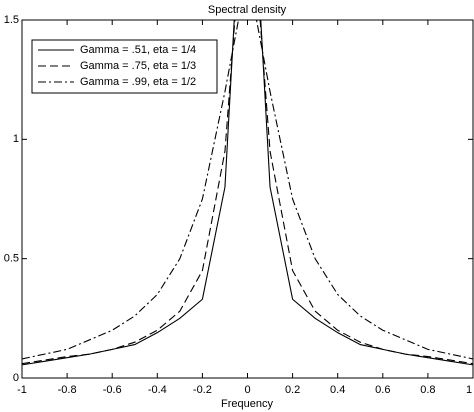 Image resolution: width=474 pixels, height=412 pixels. Describe the element at coordinates (469, 390) in the screenshot. I see `x-tick-label: 1` at that location.